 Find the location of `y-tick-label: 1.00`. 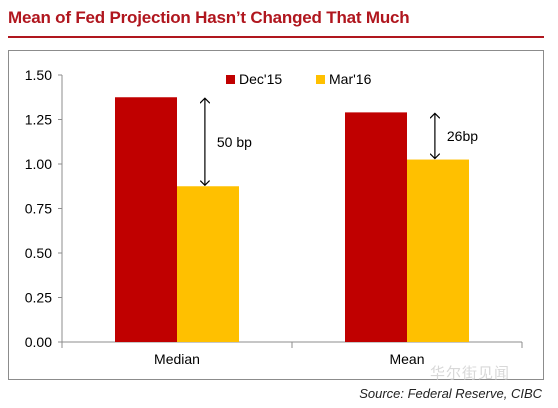

y-tick-label: 1.00 is located at coordinates (38, 164).